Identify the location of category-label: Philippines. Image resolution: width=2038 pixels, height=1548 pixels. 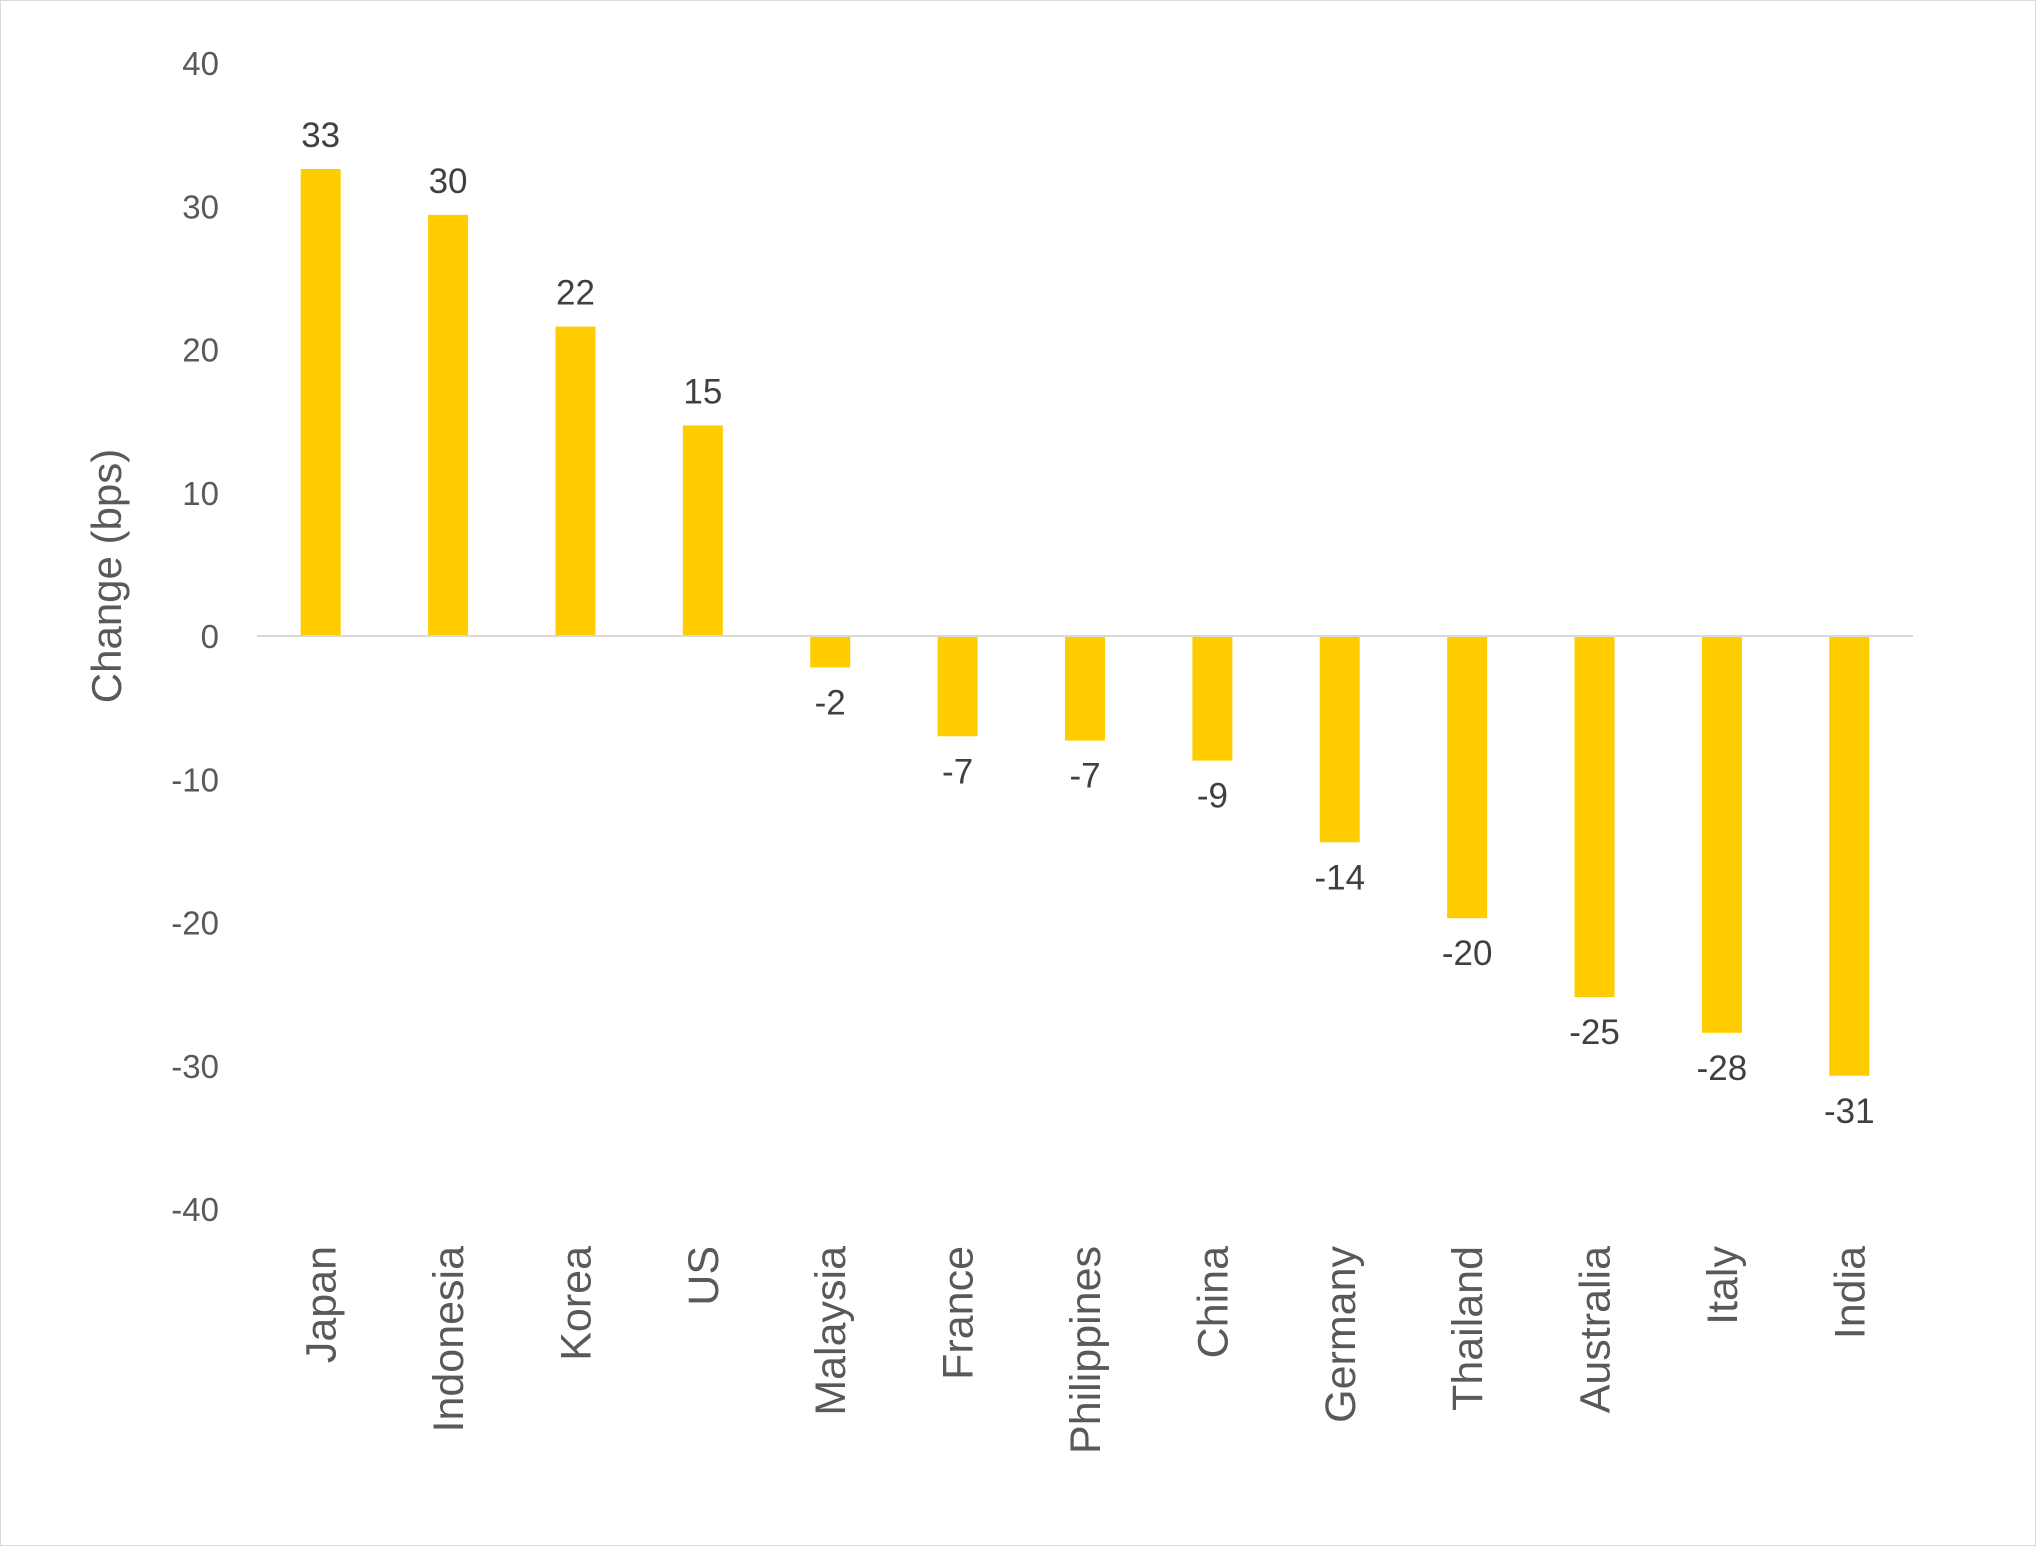
(1086, 1350).